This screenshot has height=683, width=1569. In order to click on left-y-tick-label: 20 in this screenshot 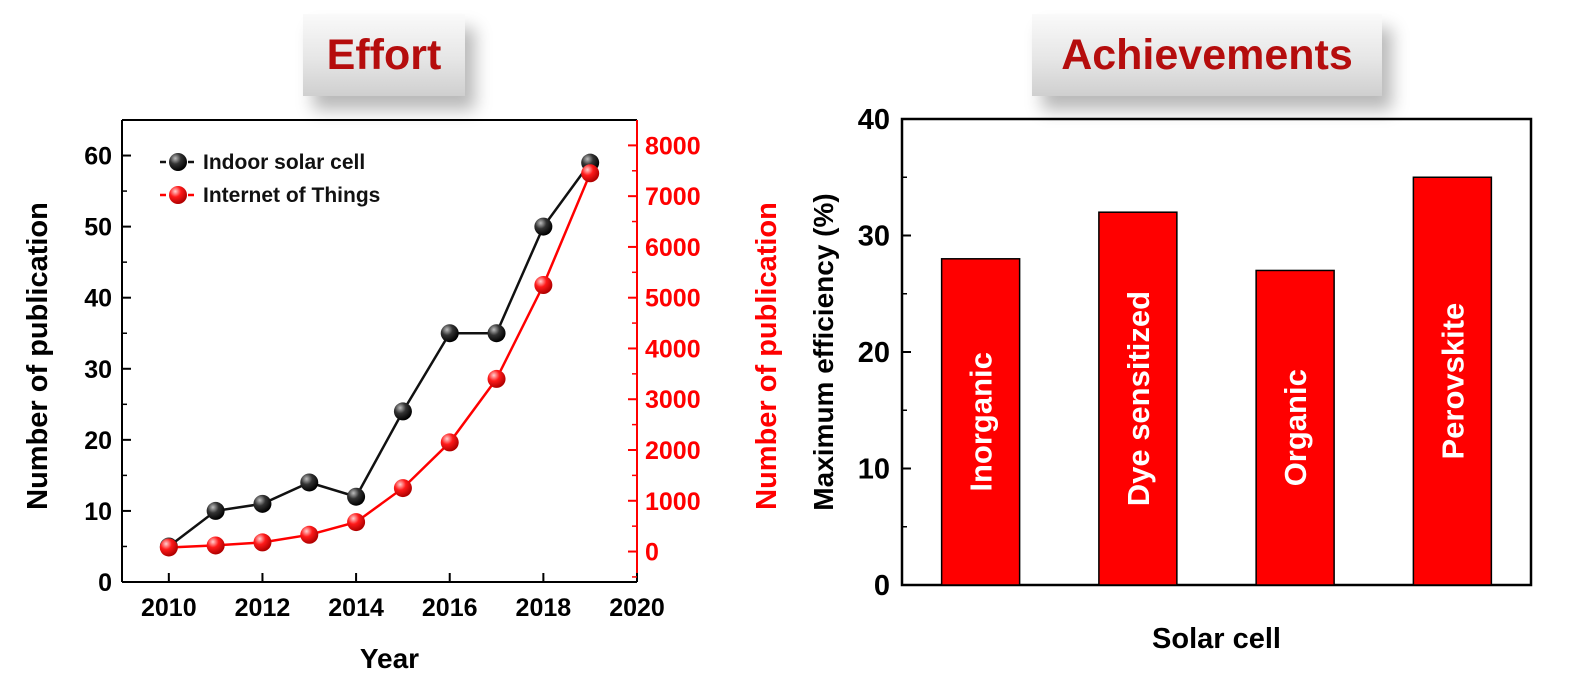, I will do `click(98, 441)`.